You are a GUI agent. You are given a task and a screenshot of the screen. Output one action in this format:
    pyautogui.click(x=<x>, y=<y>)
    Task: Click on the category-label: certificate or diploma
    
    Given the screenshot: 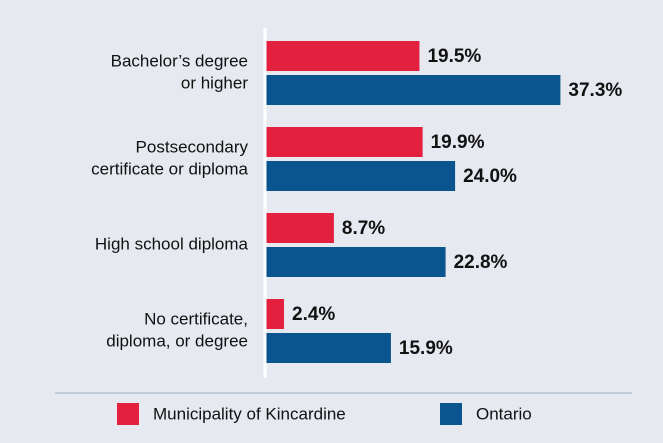 What is the action you would take?
    pyautogui.click(x=169, y=168)
    